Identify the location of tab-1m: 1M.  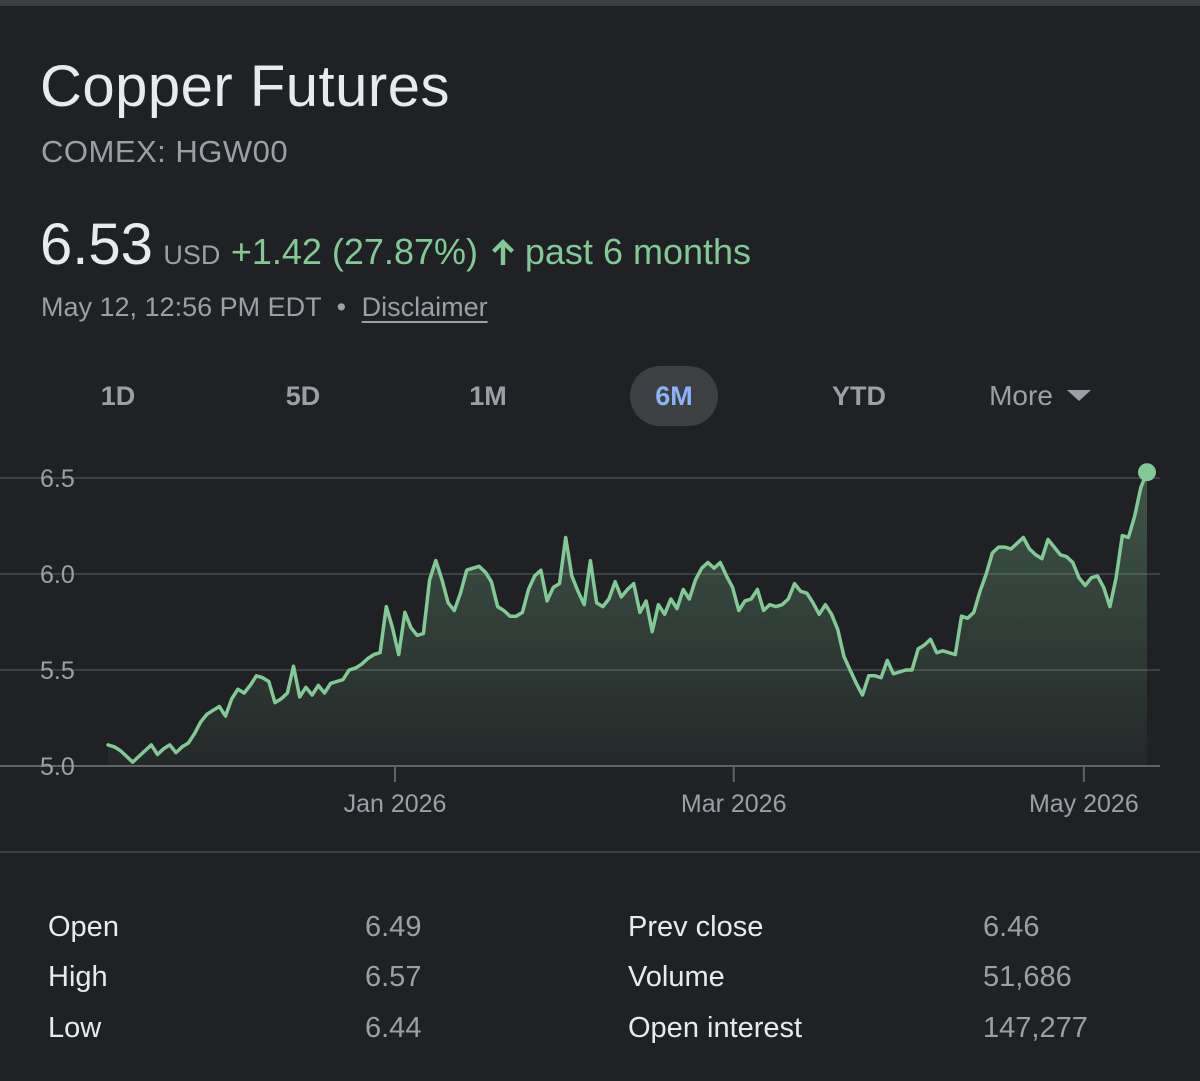
(488, 396).